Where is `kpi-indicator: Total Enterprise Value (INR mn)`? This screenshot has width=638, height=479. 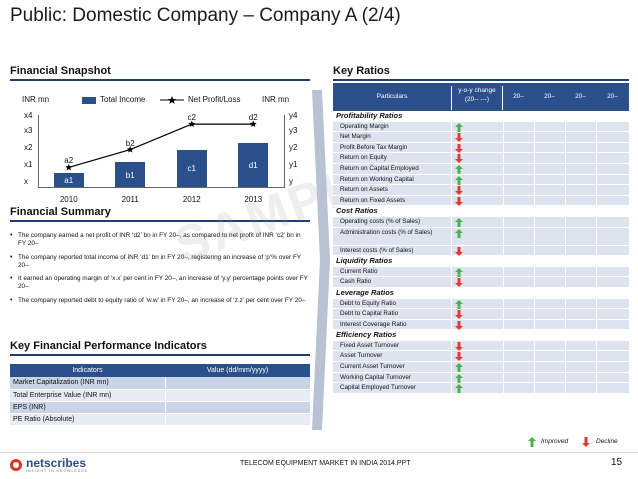
kpi-indicator: Total Enterprise Value (INR mn) is located at coordinates (87, 395).